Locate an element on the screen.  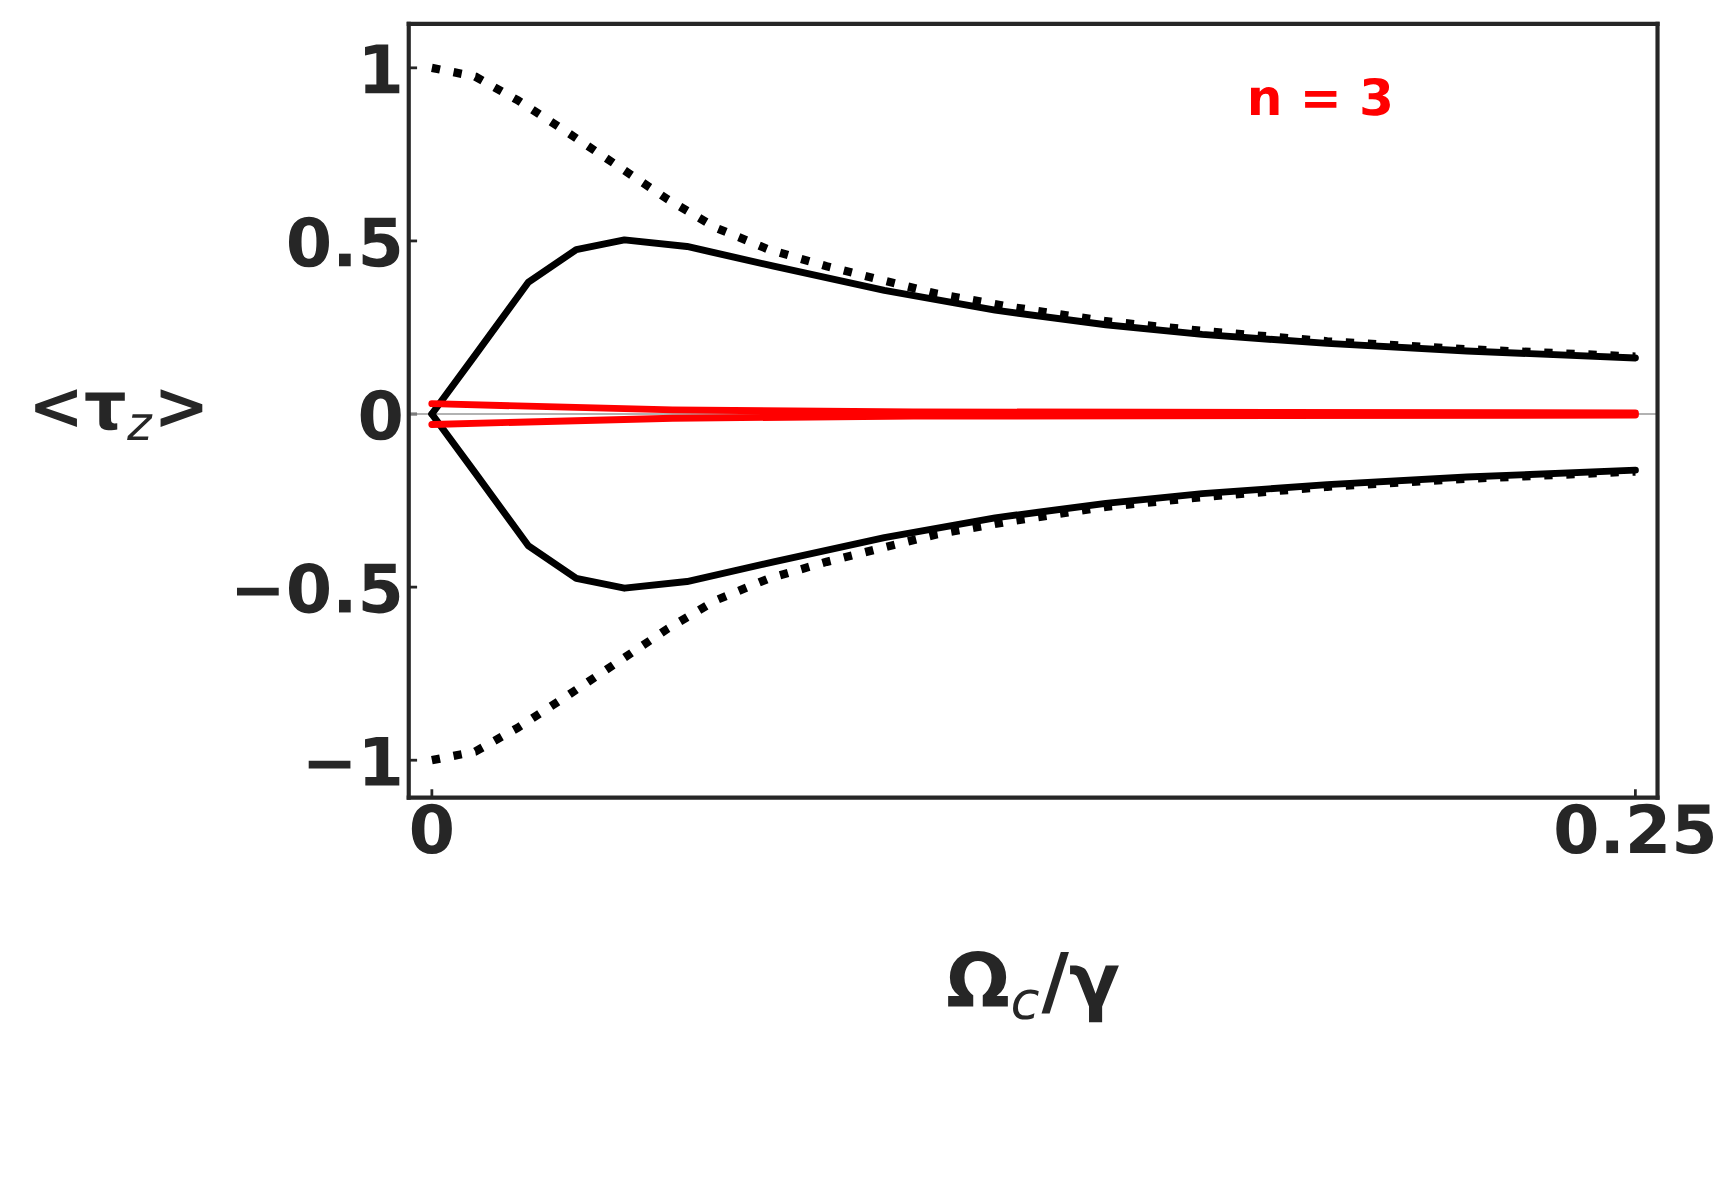
y-axis-title: <τ$_{z}$> is located at coordinates (119, 414).